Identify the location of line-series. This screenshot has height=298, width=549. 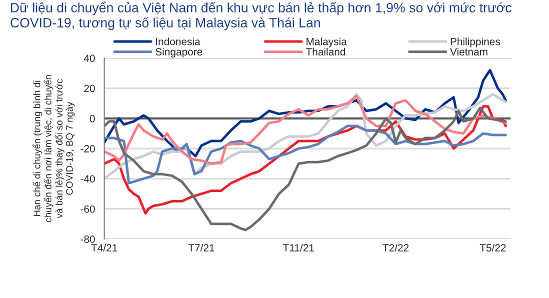
(305, 154).